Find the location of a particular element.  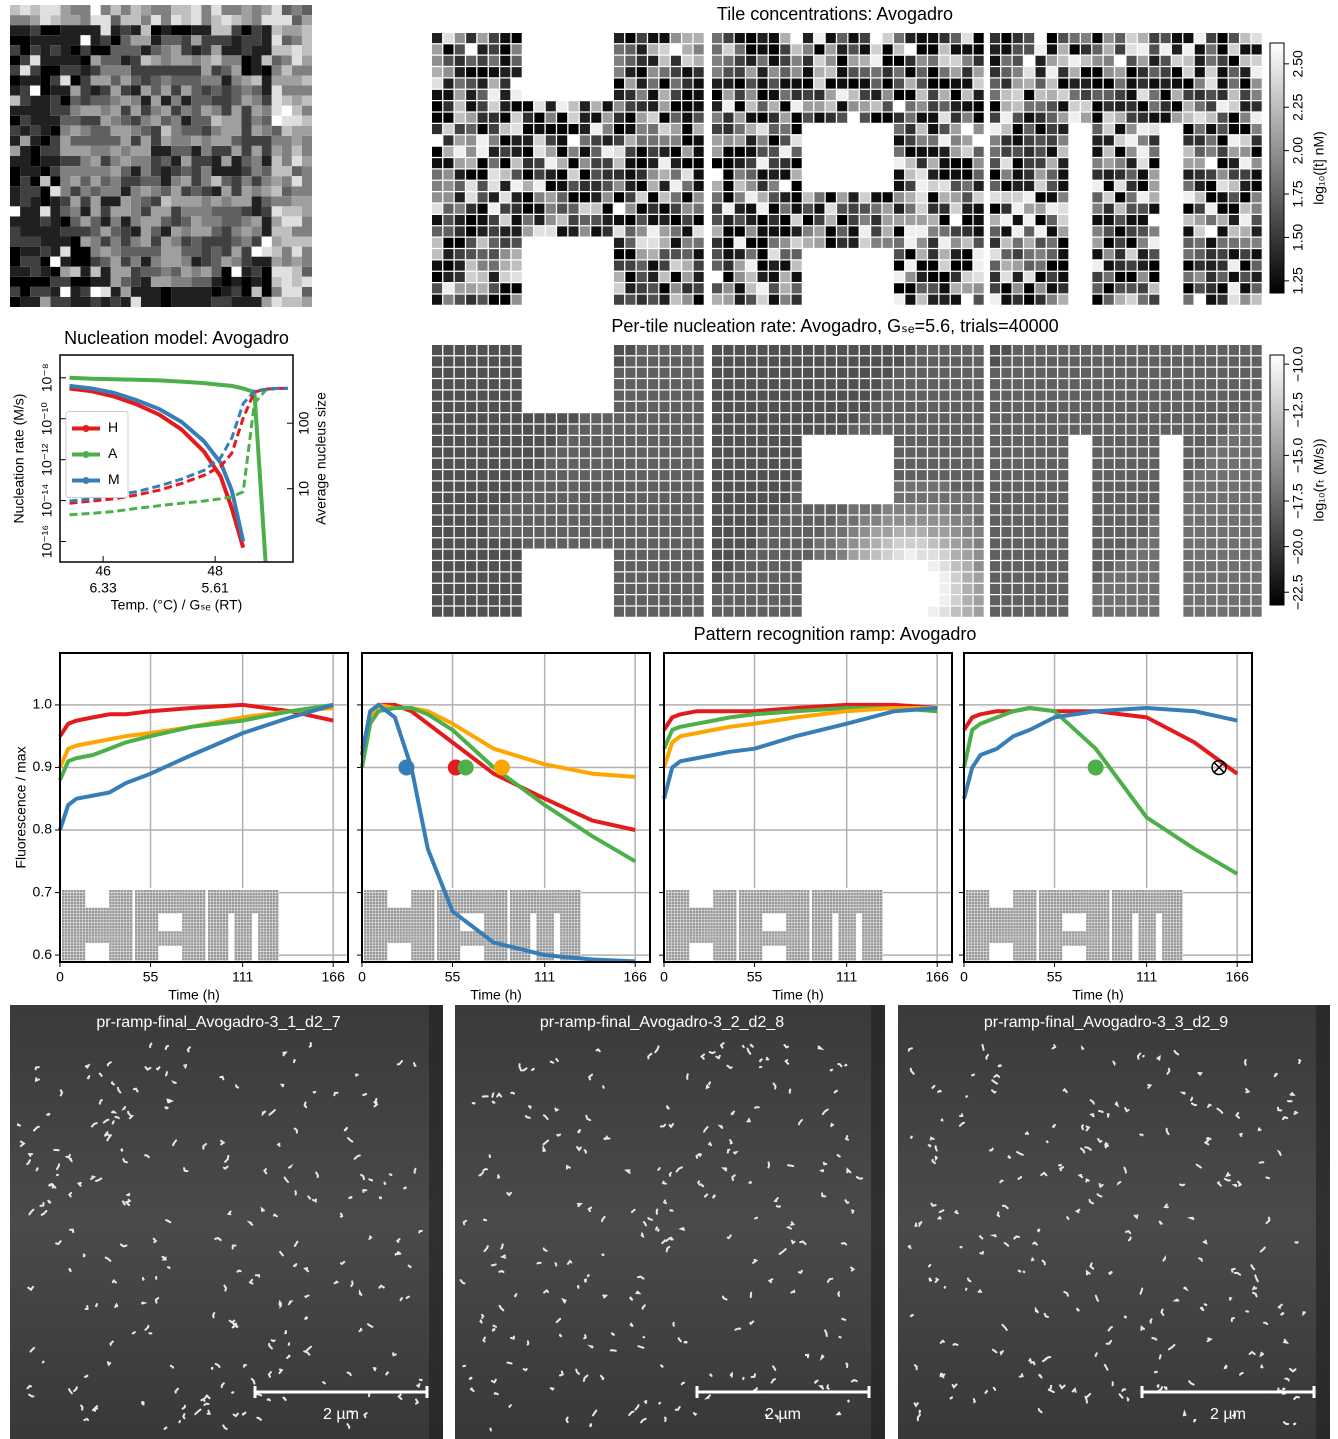

x-tick-label: 48 is located at coordinates (215, 571).